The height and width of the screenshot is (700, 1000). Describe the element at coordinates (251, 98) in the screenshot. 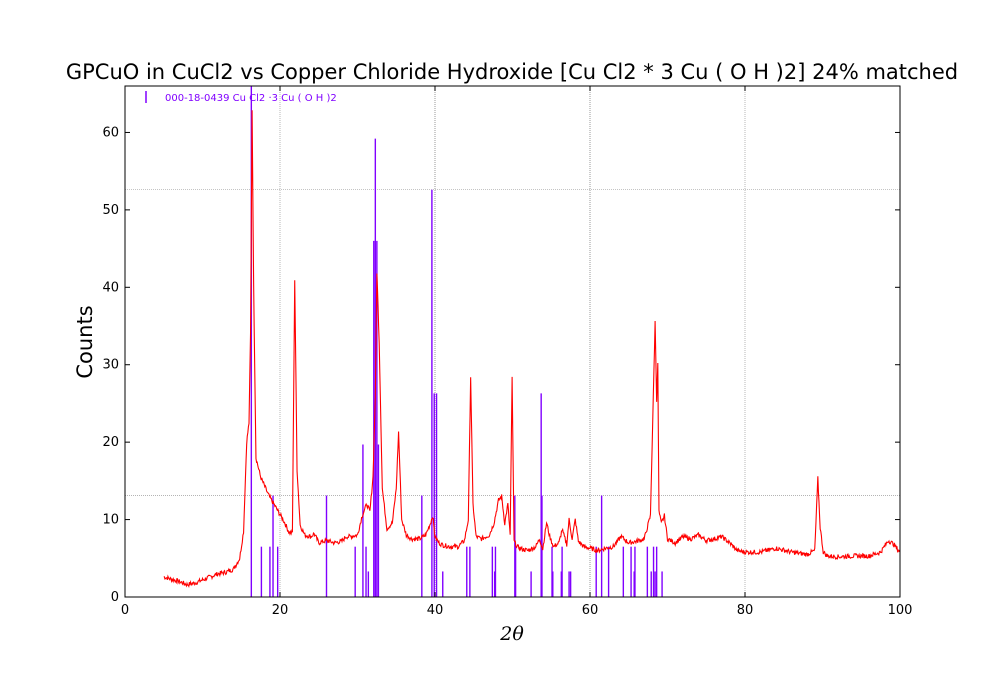

I see `legend-label: 000-18-0439 Cu Cl2 ·3 Cu ( O H )2` at that location.